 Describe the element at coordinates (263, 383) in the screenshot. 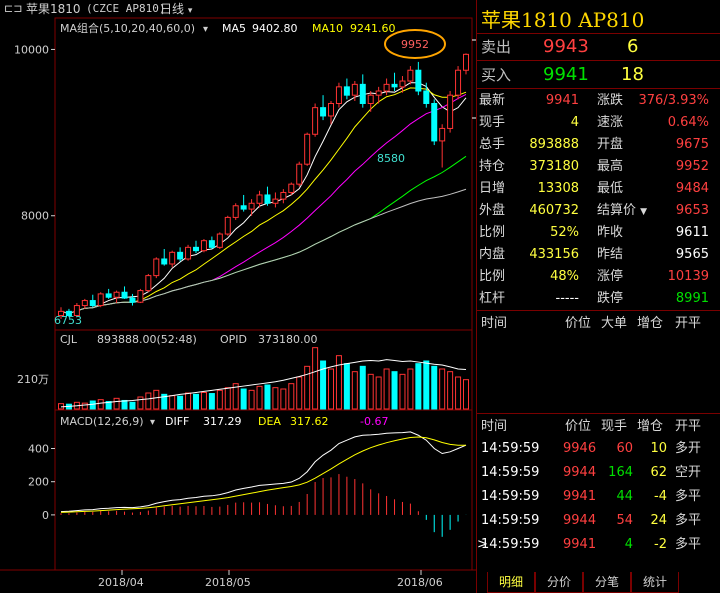

I see `open-interest-line` at that location.